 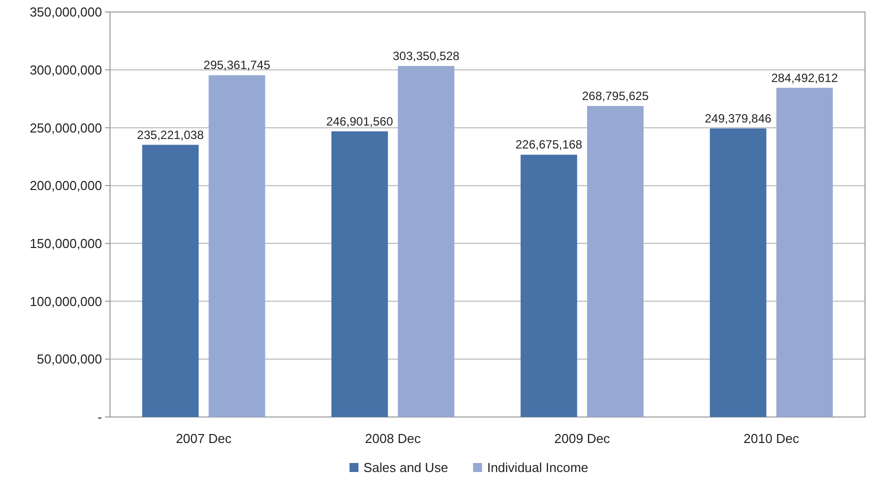 I want to click on data-label: 249,379,846, so click(x=738, y=118).